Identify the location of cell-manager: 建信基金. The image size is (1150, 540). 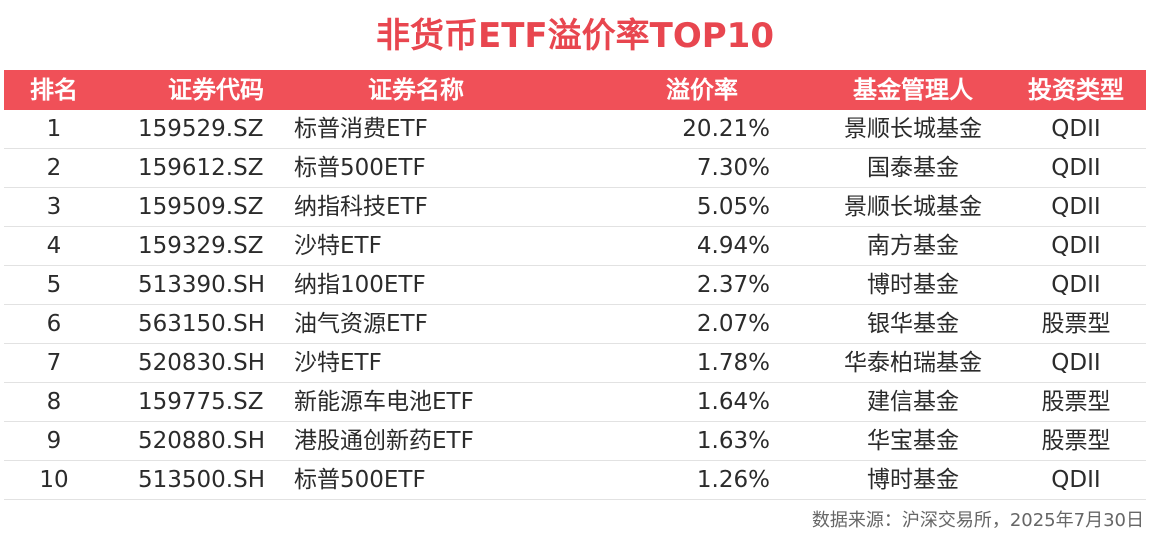
(913, 402).